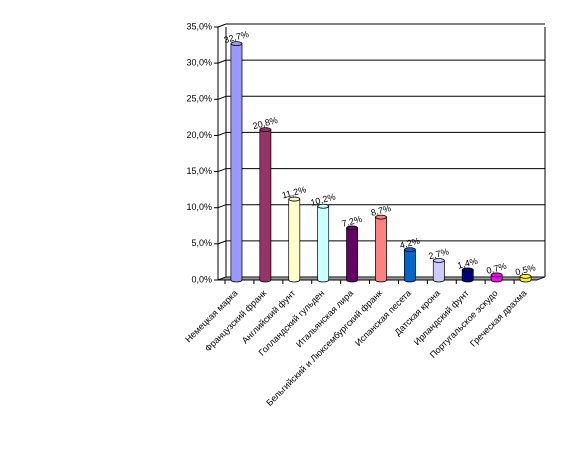 This screenshot has width=583, height=471. What do you see at coordinates (201, 279) in the screenshot?
I see `y-tick-label: 0,0%` at bounding box center [201, 279].